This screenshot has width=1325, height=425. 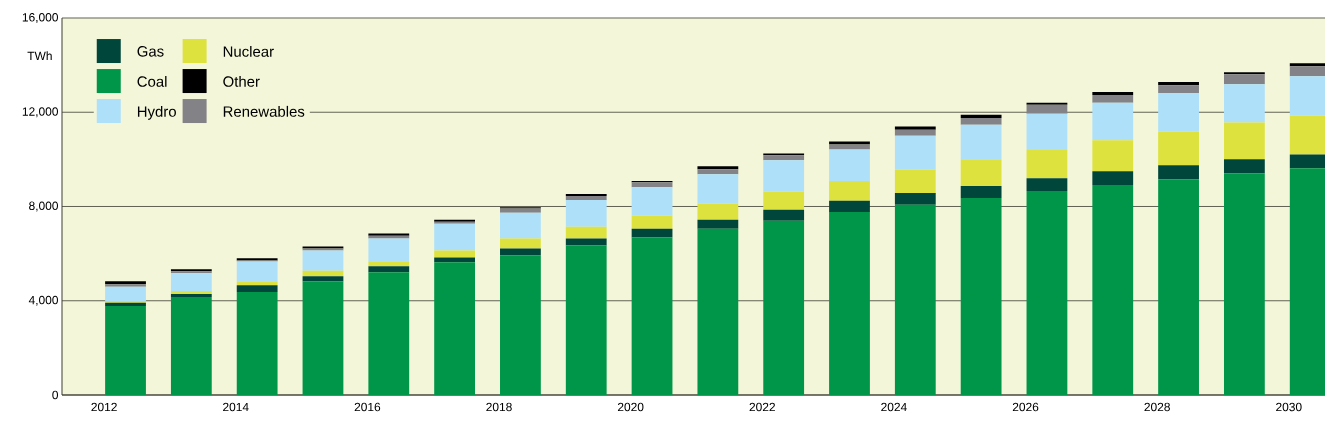 What do you see at coordinates (39, 56) in the screenshot?
I see `y-axis-title: TWh` at bounding box center [39, 56].